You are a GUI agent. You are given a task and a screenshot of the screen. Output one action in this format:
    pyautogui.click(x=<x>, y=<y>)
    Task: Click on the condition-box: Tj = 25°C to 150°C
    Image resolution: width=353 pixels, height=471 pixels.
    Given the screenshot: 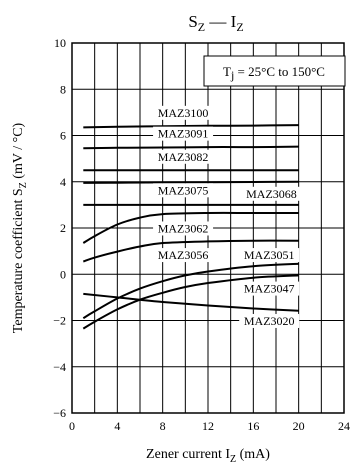 What is the action you would take?
    pyautogui.click(x=274, y=71)
    